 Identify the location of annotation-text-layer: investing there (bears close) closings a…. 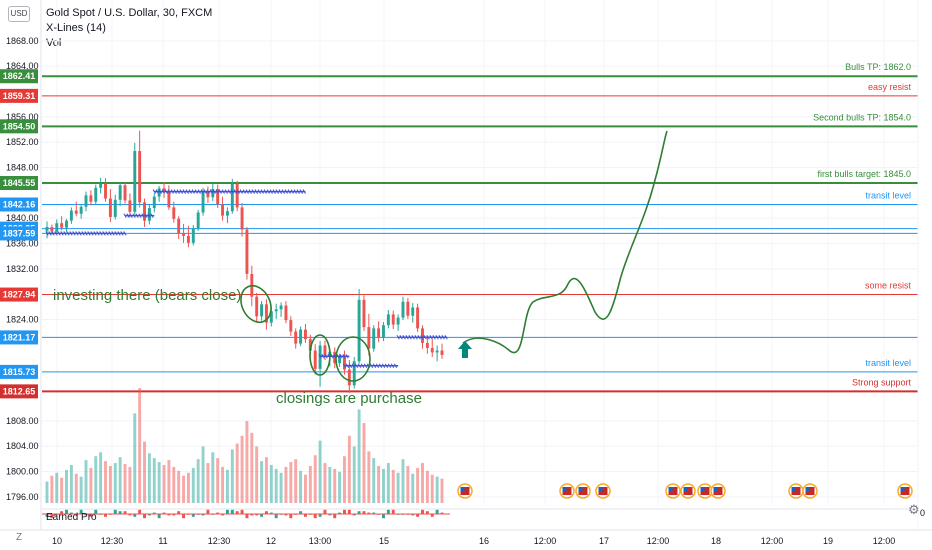
(237, 347).